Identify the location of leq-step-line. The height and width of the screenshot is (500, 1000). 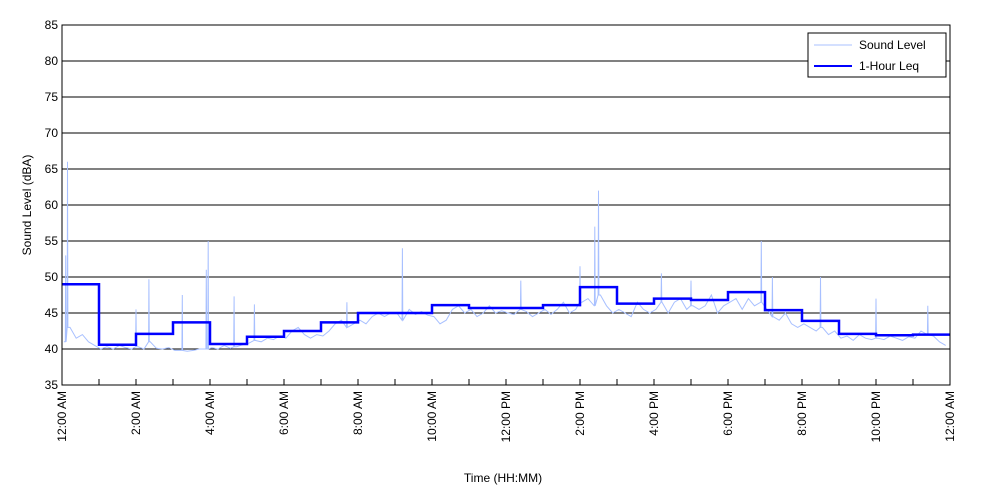
(506, 314).